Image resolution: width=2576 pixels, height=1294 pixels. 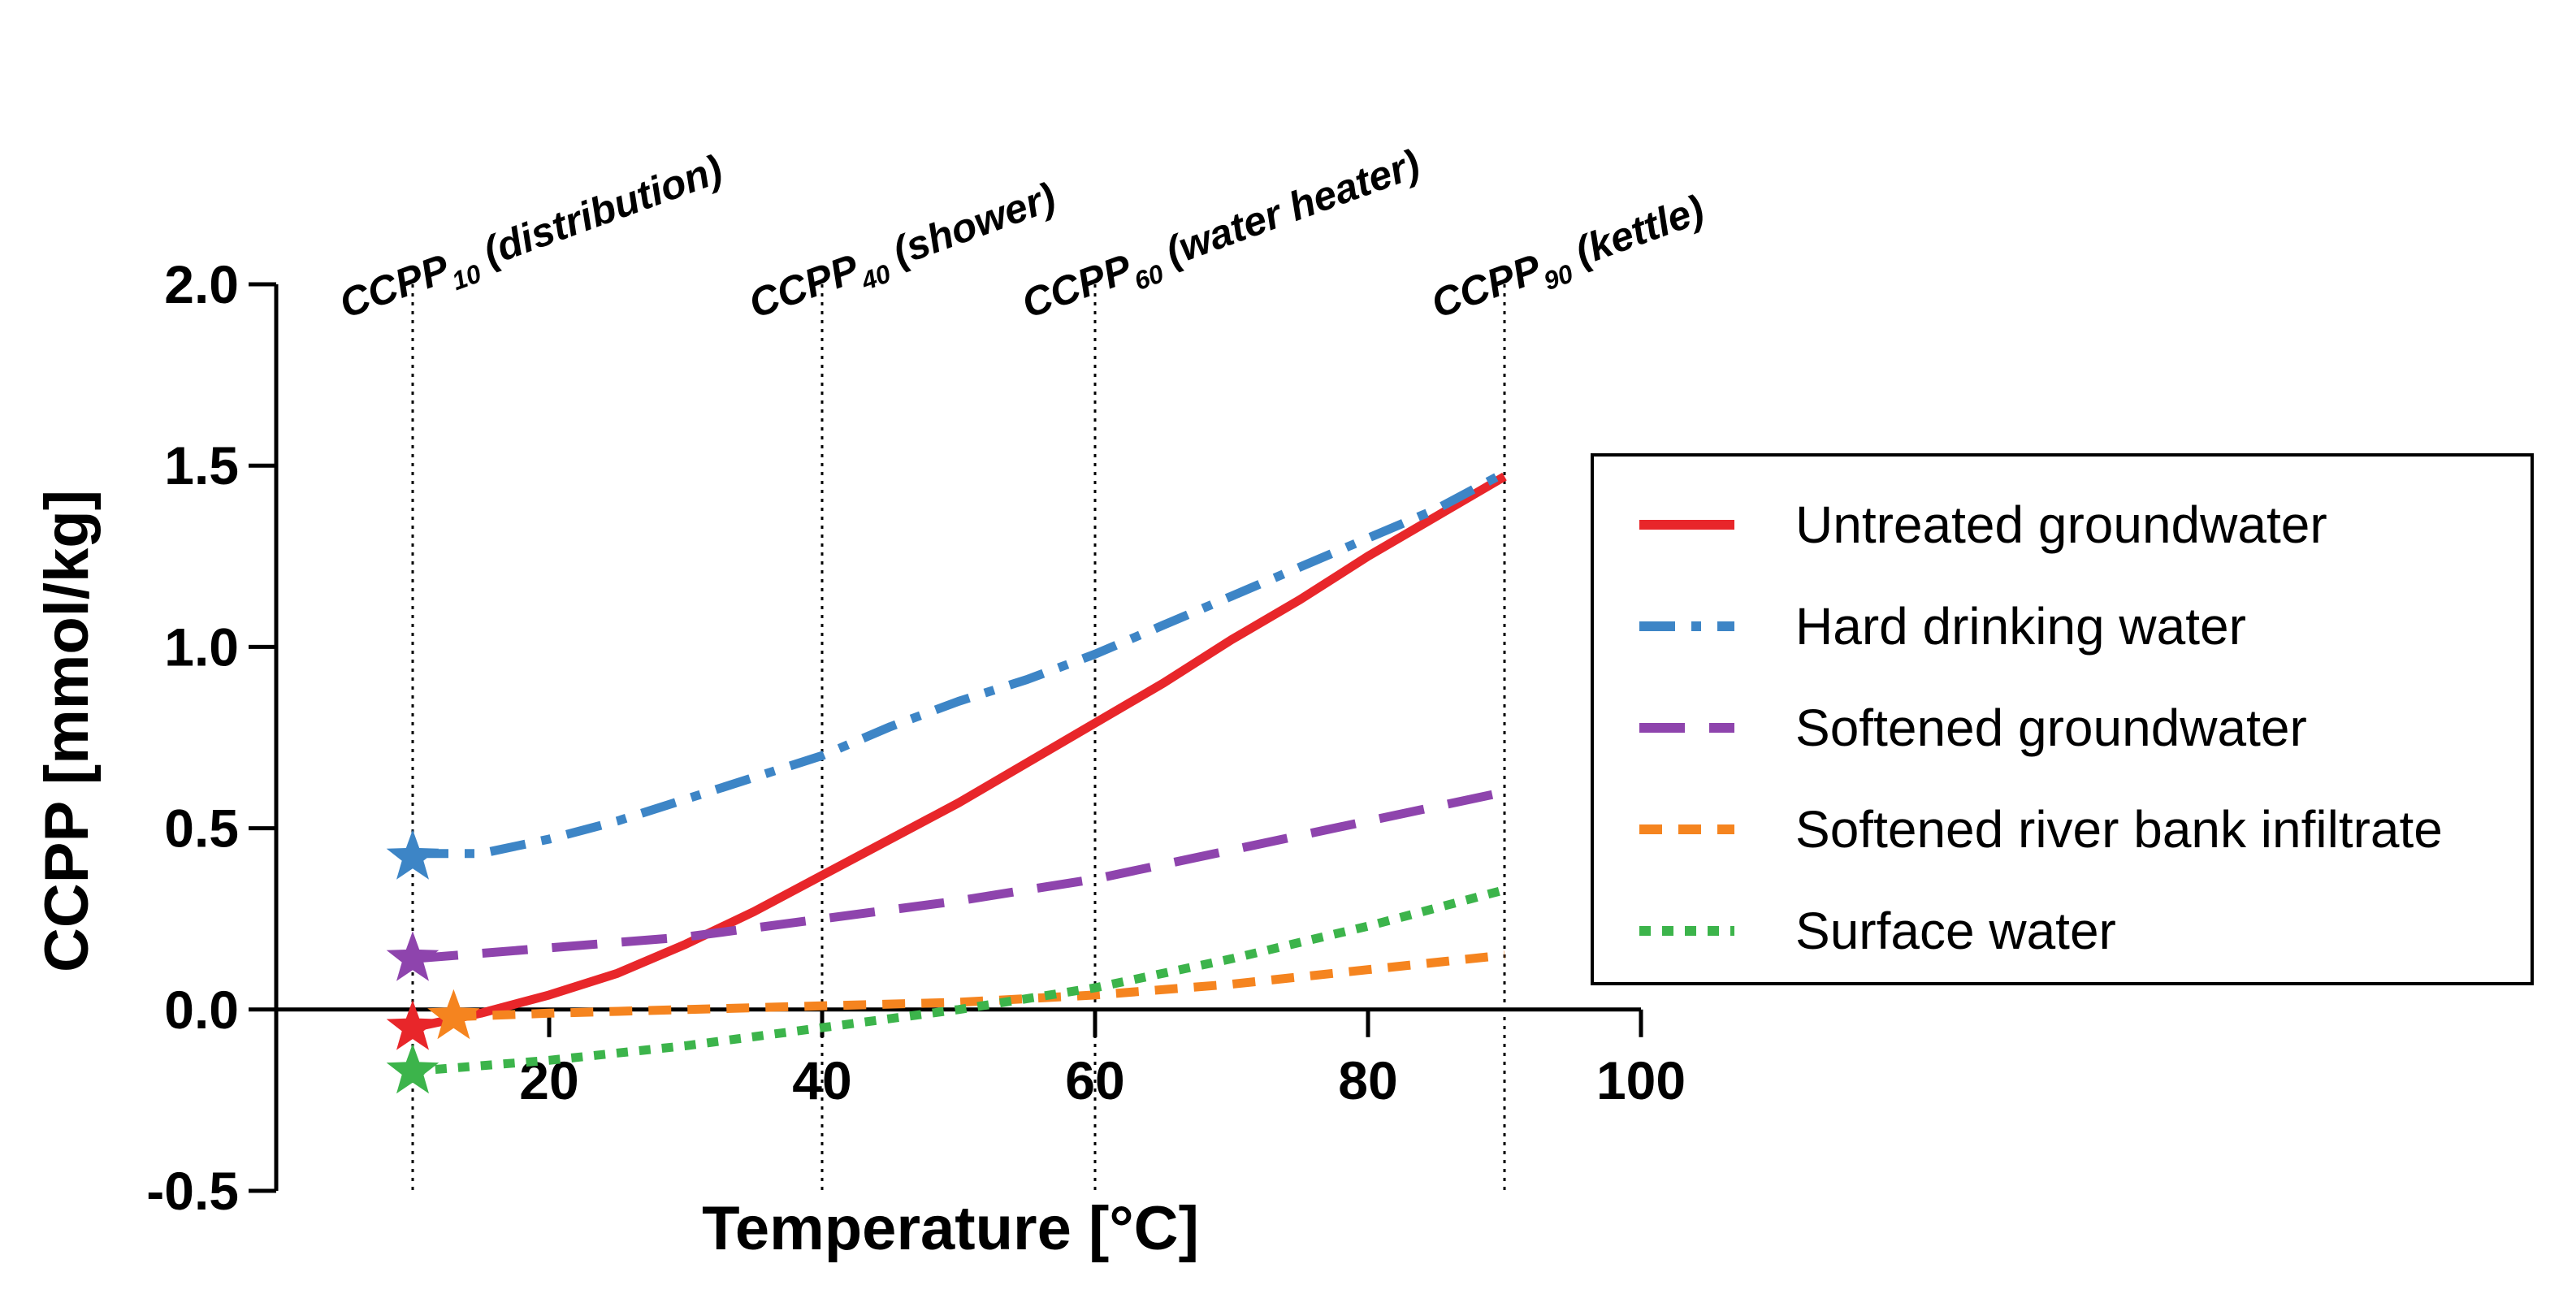 I want to click on legend-label: Untreated groundwater, so click(x=2061, y=525).